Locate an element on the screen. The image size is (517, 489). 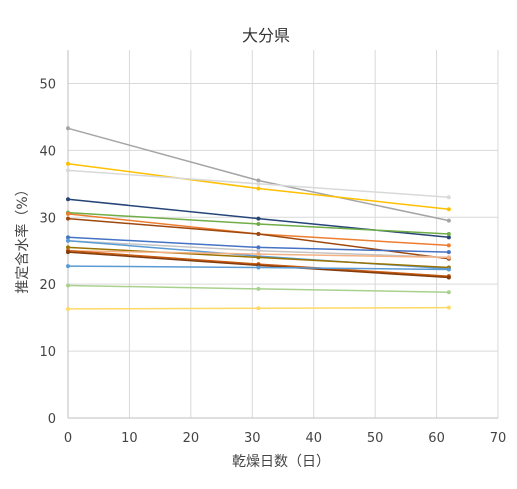
x-axis-label: 乾燥日数（日） is located at coordinates (281, 462).